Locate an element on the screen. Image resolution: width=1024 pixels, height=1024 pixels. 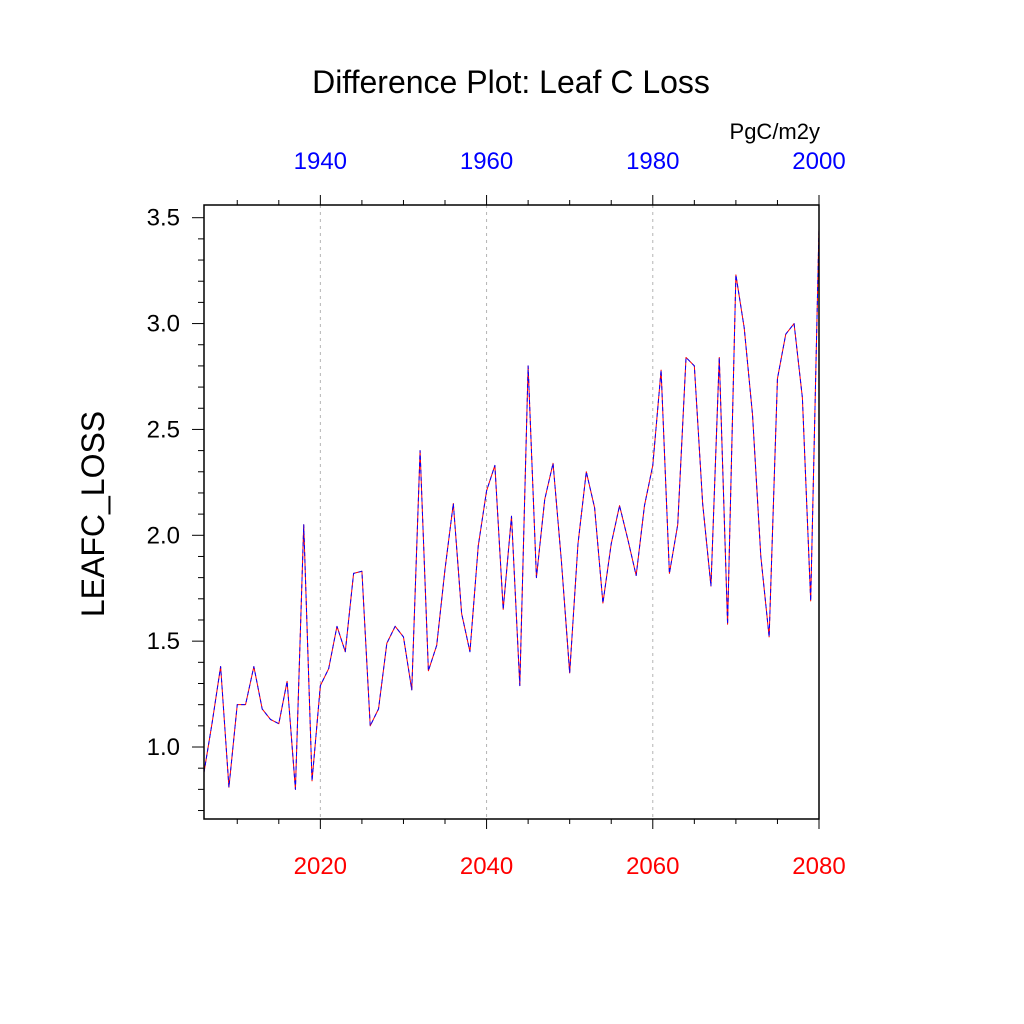
chart-title: Difference Plot: Leaf C Loss is located at coordinates (511, 82).